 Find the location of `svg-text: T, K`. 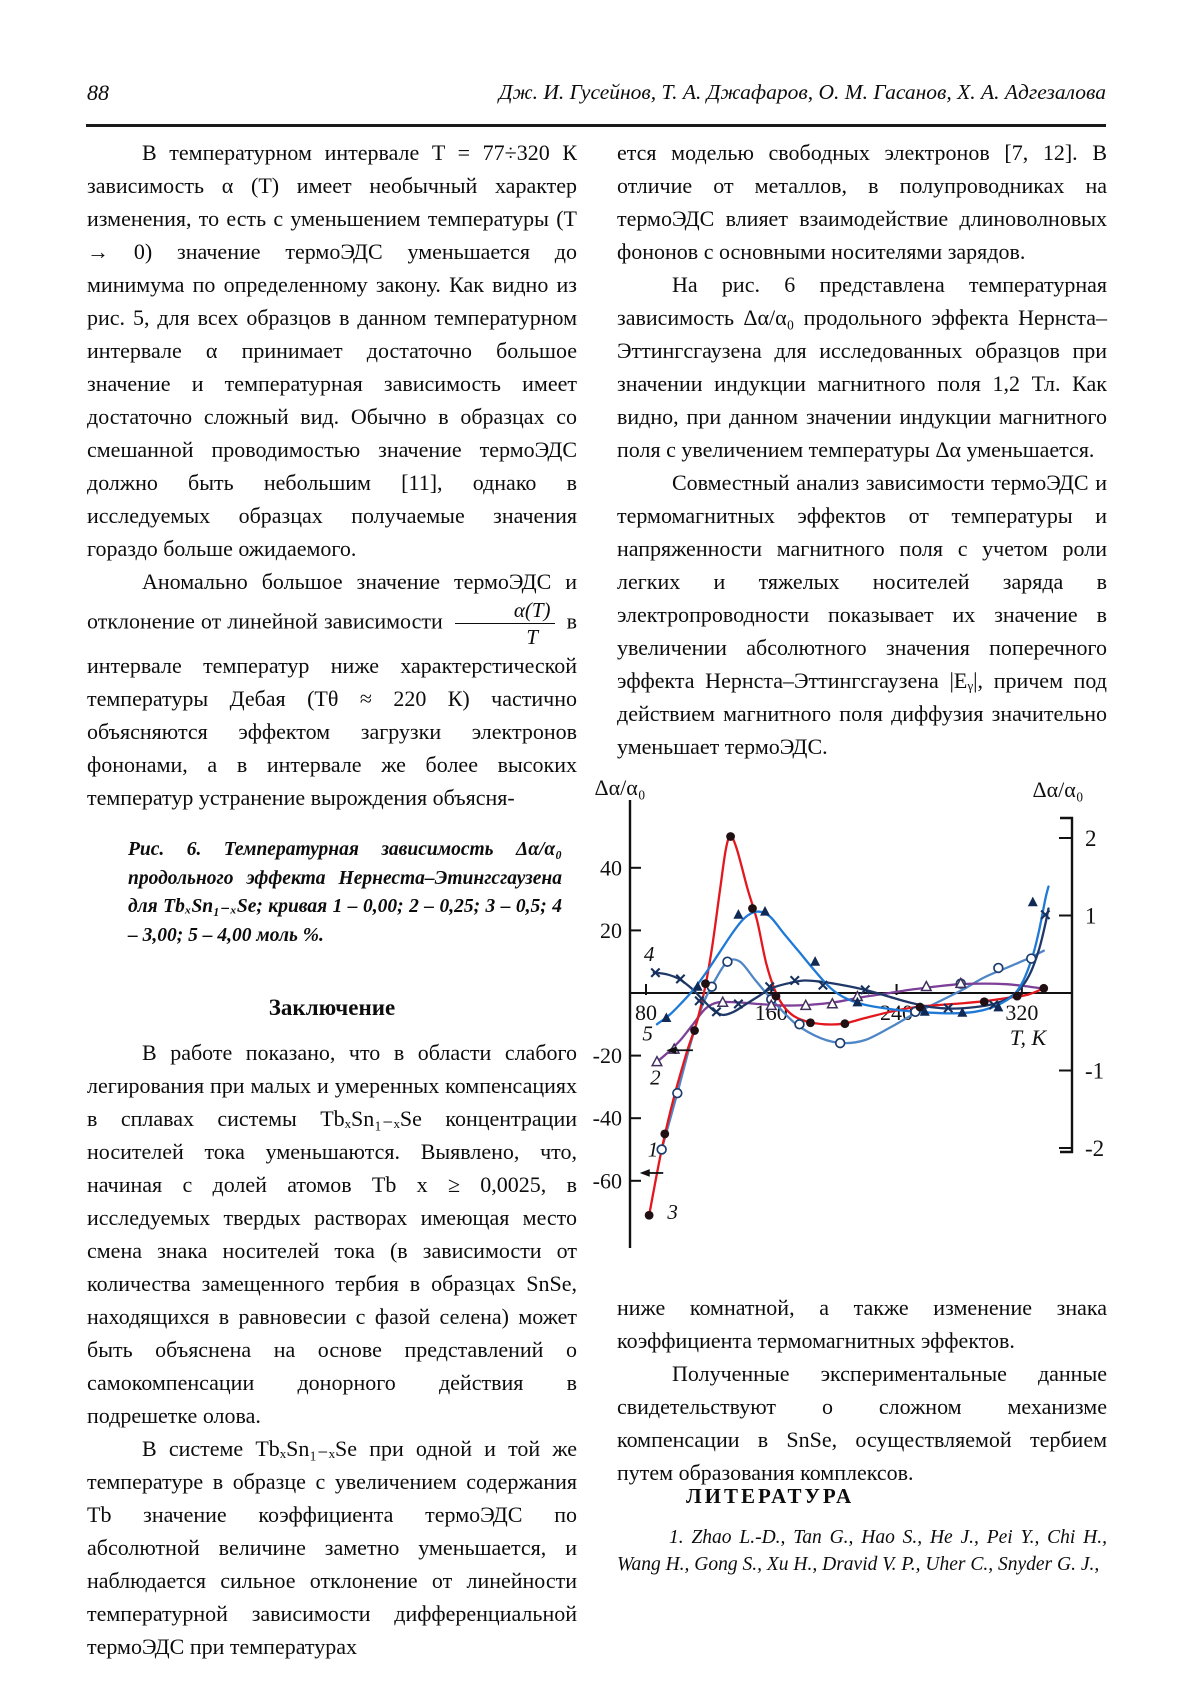

svg-text: T, K is located at coordinates (1029, 1037).